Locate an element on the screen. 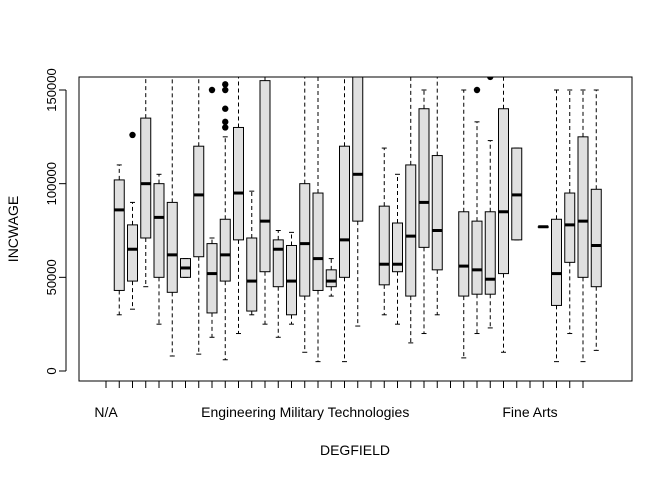  y-axis-label: INCWAGE is located at coordinates (13, 229).